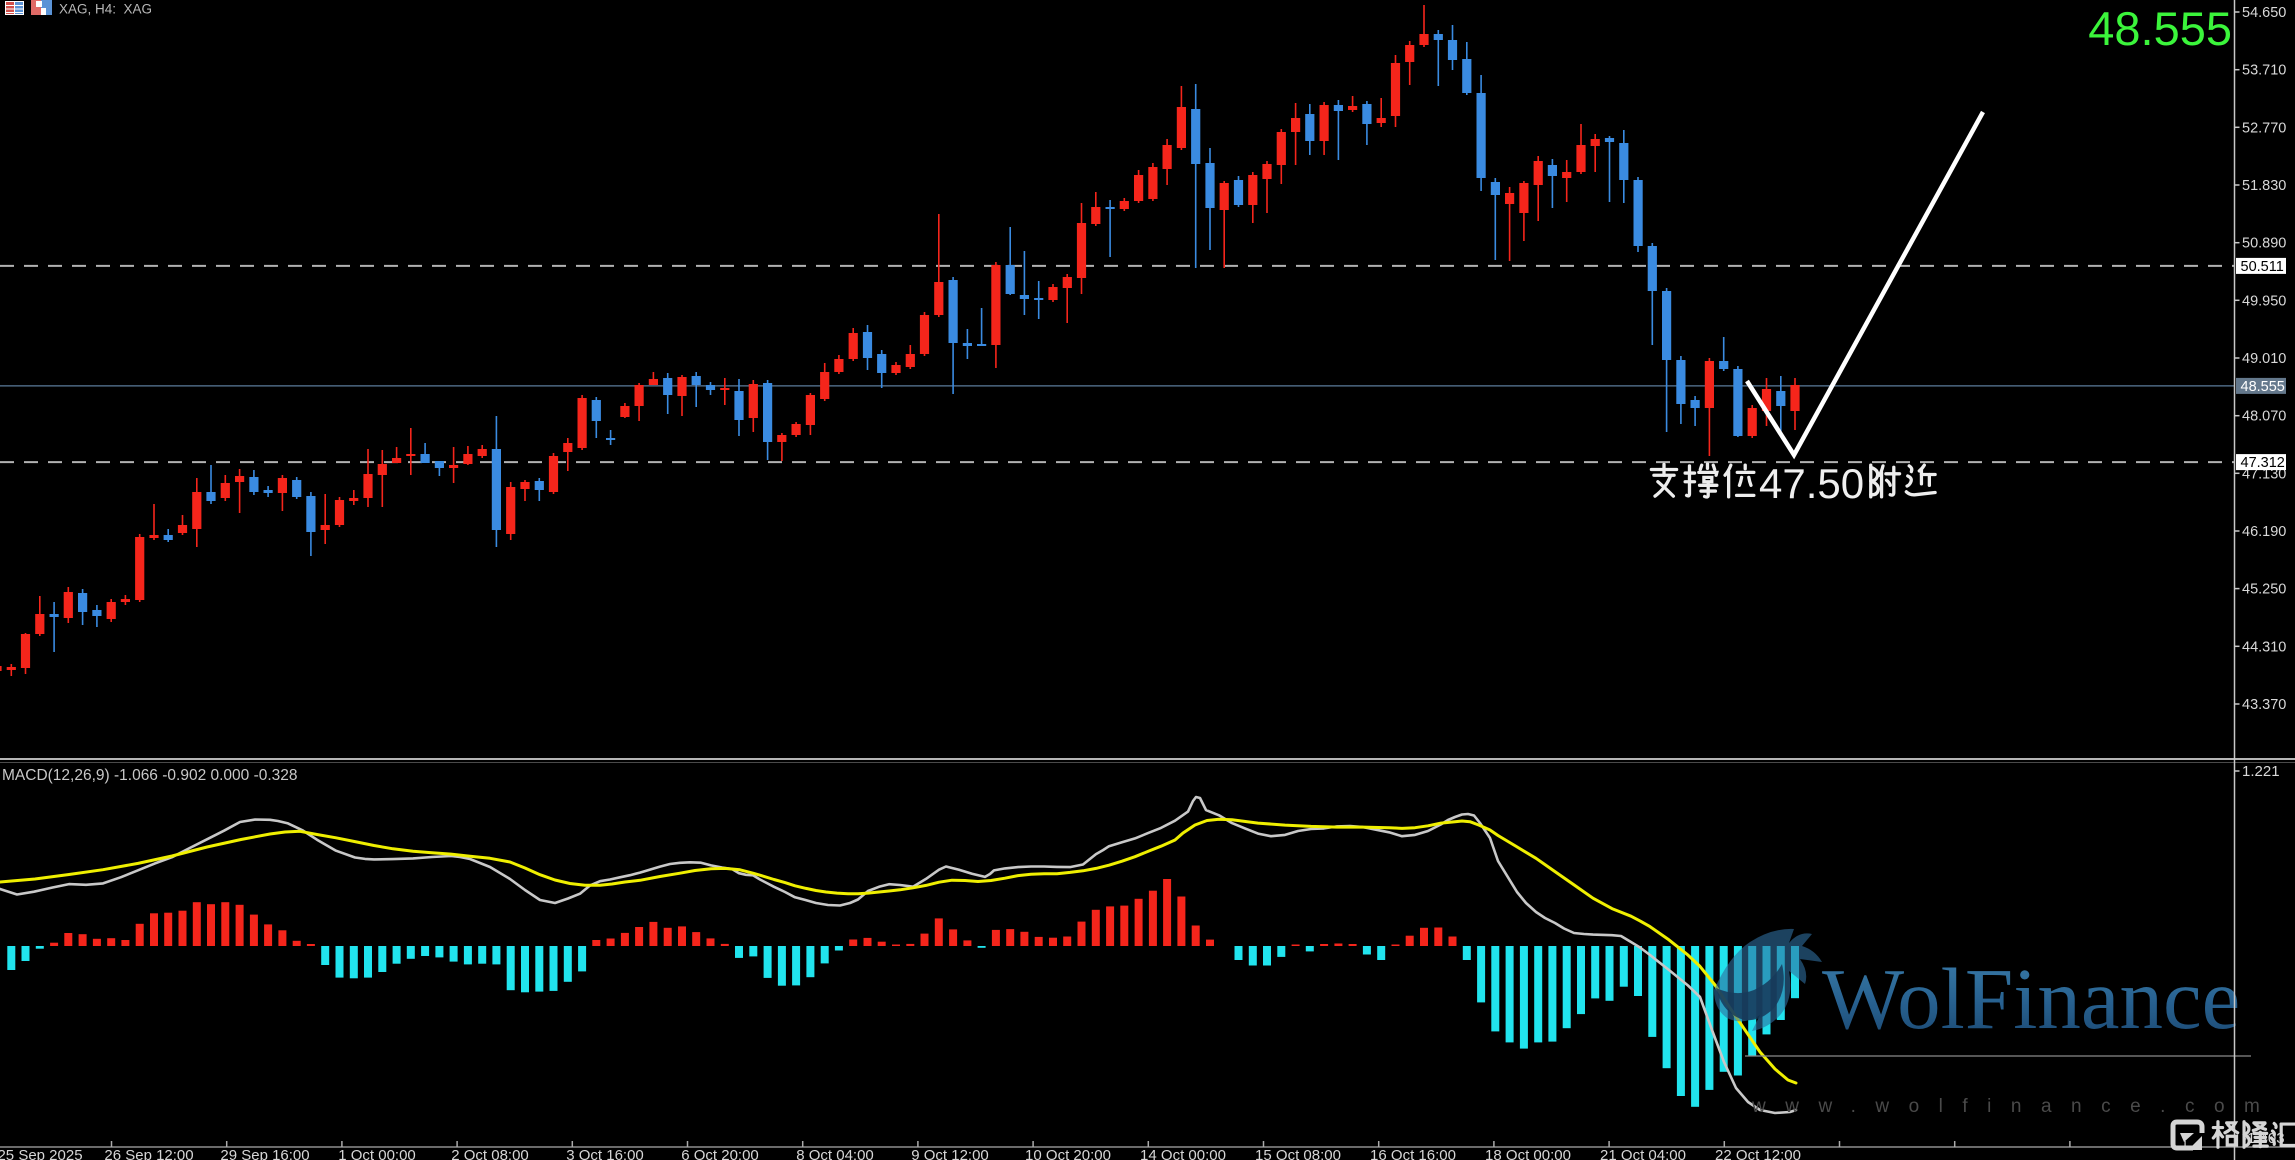 The height and width of the screenshot is (1160, 2295). Describe the element at coordinates (2264, 647) in the screenshot. I see `svg-text: 44.310` at that location.